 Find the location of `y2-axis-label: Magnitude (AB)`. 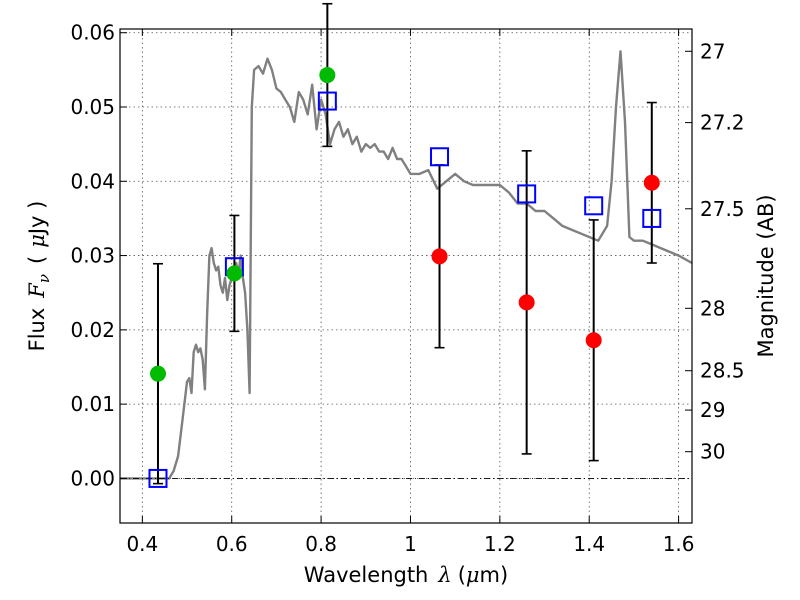

y2-axis-label: Magnitude (AB) is located at coordinates (766, 275).